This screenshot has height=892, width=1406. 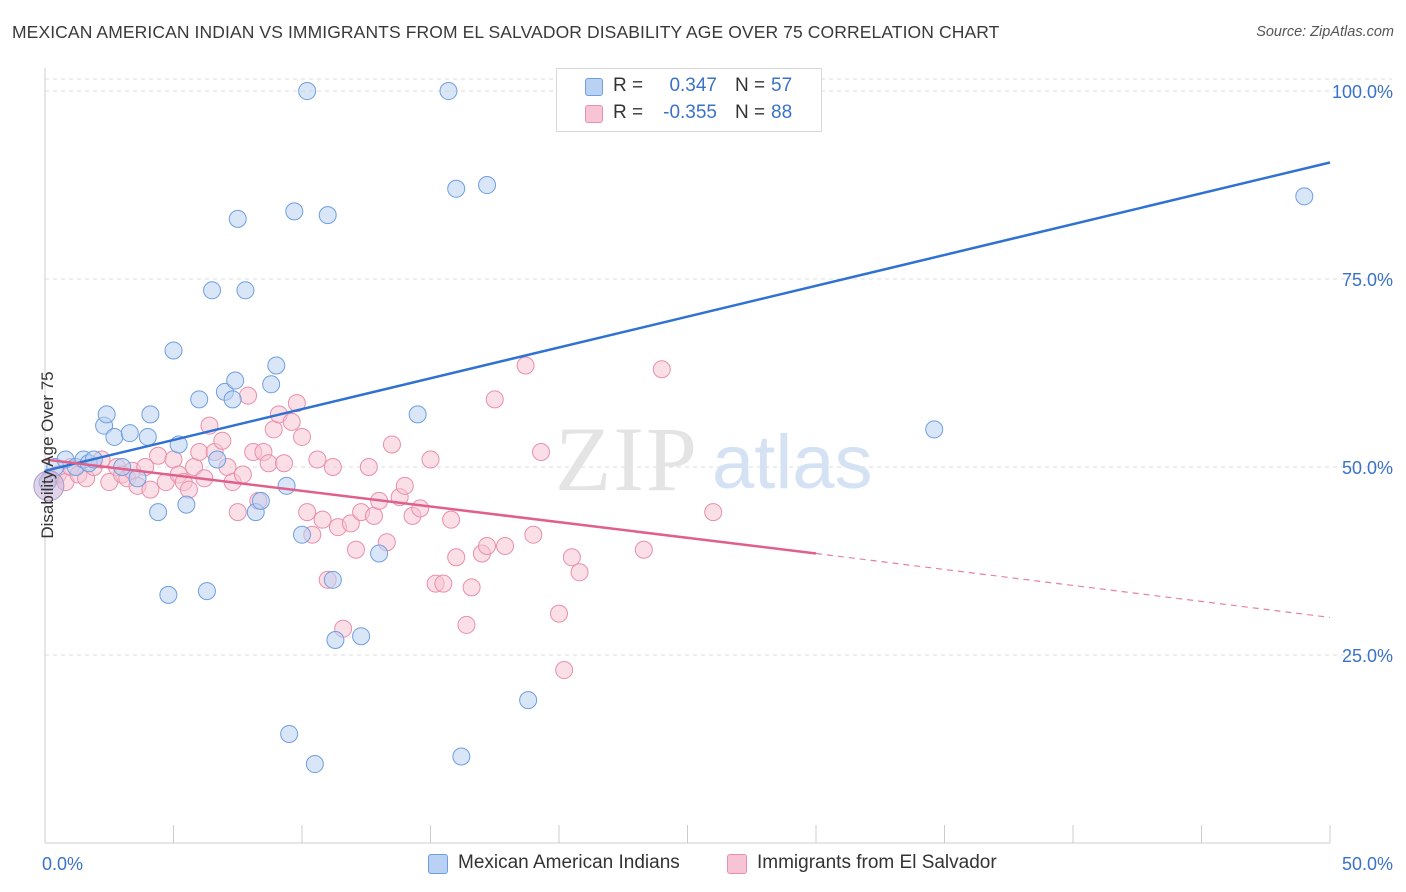 I want to click on y-axis-label: Disability Age Over 75, so click(x=47, y=455).